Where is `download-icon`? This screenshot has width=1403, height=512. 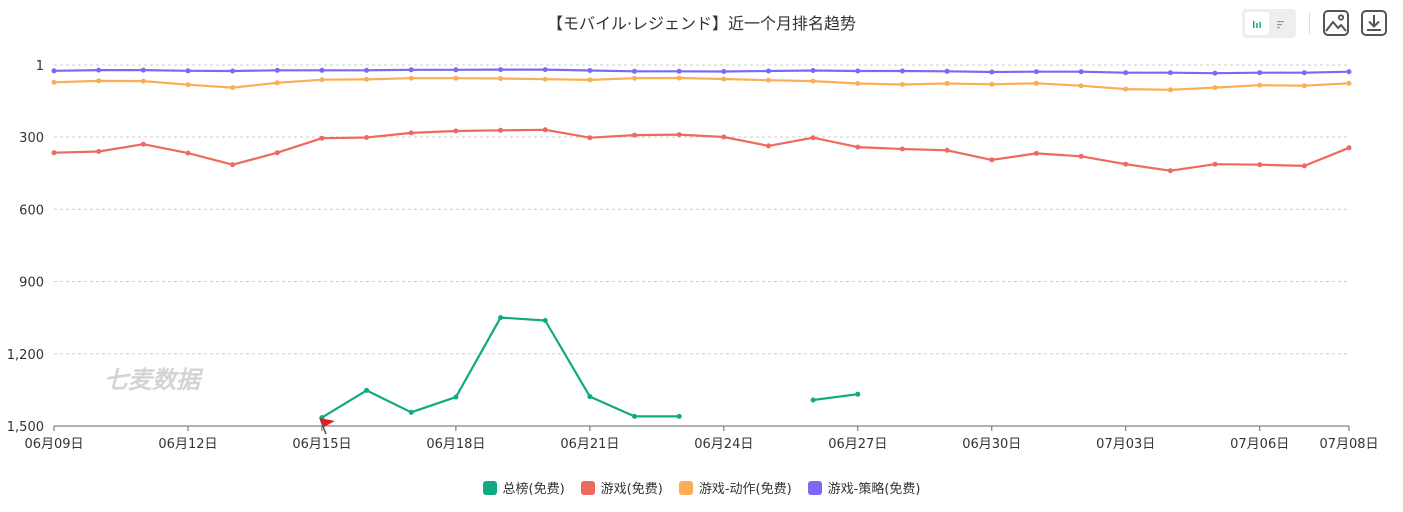
download-icon is located at coordinates (1374, 23).